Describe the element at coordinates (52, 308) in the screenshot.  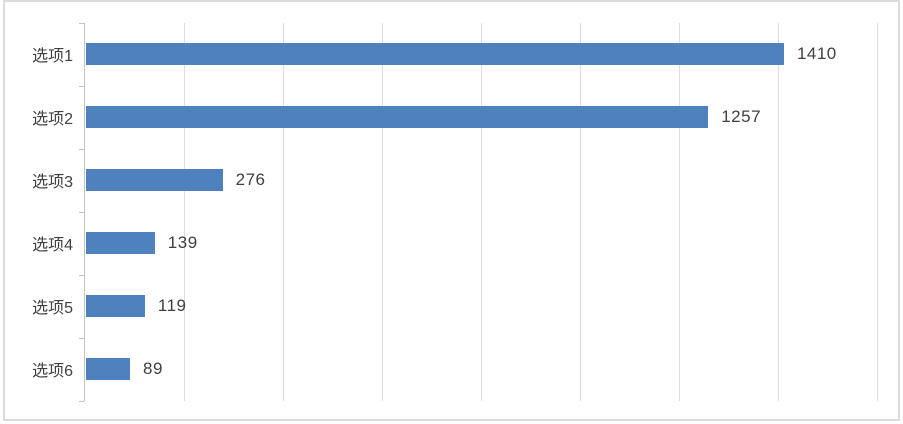
I see `category-label: 选项5` at that location.